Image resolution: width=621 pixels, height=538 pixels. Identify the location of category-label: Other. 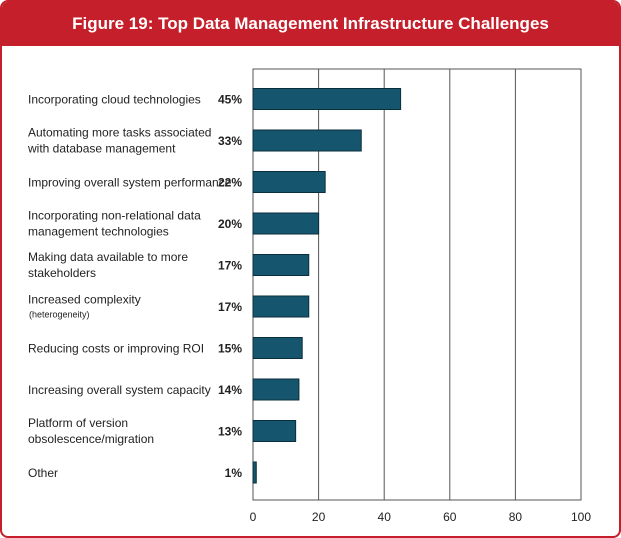
(43, 473).